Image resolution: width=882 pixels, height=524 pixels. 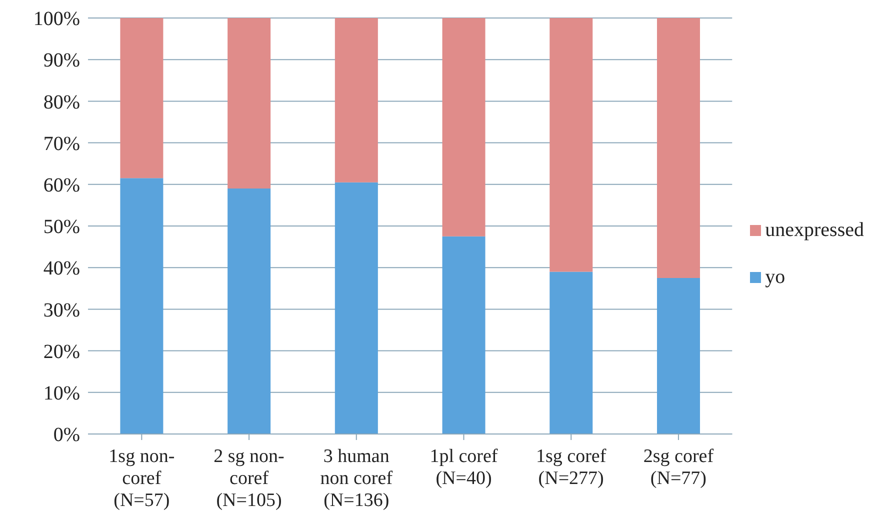 I want to click on x-tick-label: 1sg coref (N=277), so click(x=571, y=467).